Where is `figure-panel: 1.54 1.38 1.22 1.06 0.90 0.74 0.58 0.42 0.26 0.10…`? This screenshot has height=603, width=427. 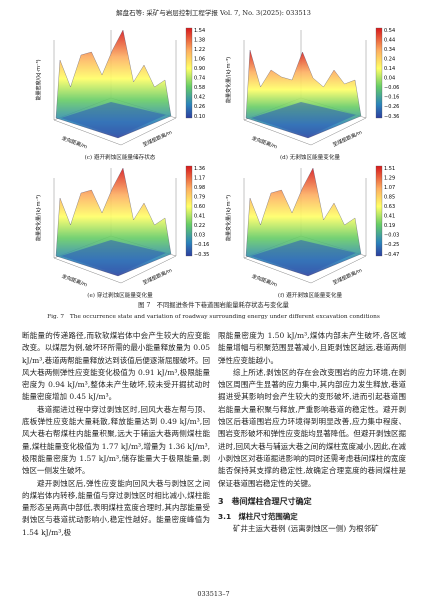
figure-panel: 1.54 1.38 1.22 1.06 0.90 0.74 0.58 0.42 0.26 0.10… is located at coordinates (120, 92).